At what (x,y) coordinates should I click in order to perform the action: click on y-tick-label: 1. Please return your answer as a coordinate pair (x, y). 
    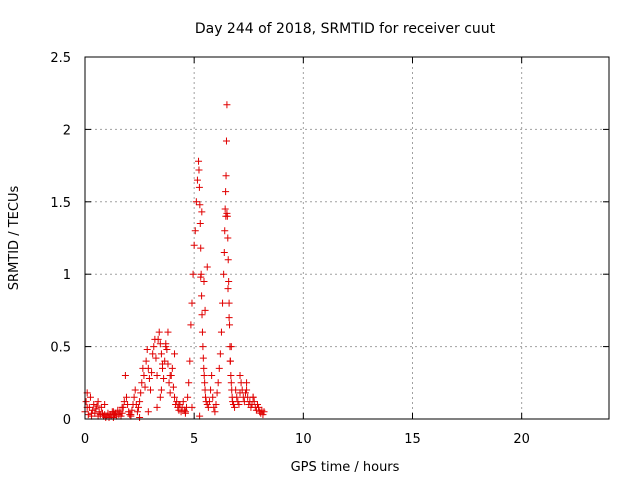
    Looking at the image, I should click on (67, 275).